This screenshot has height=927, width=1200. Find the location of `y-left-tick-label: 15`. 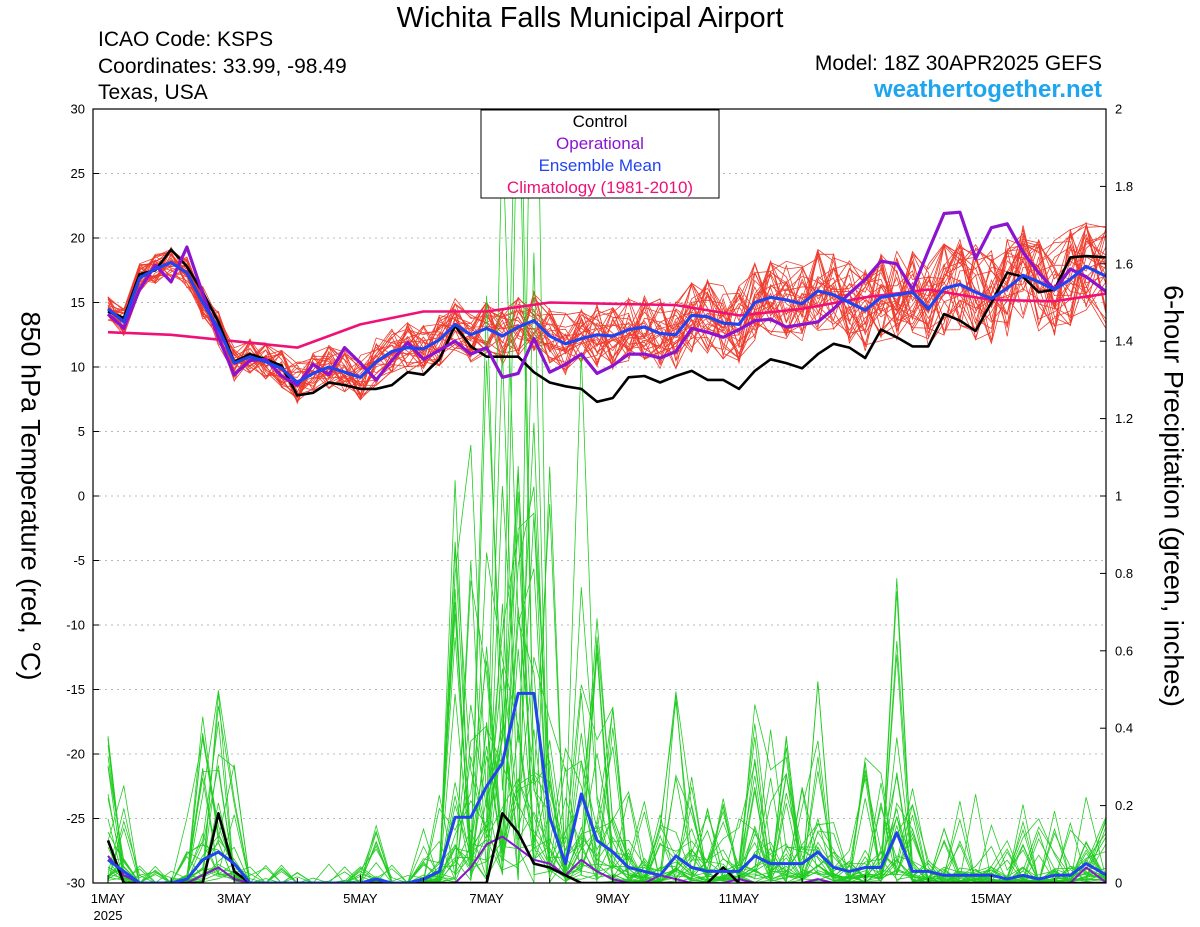

y-left-tick-label: 15 is located at coordinates (78, 302).